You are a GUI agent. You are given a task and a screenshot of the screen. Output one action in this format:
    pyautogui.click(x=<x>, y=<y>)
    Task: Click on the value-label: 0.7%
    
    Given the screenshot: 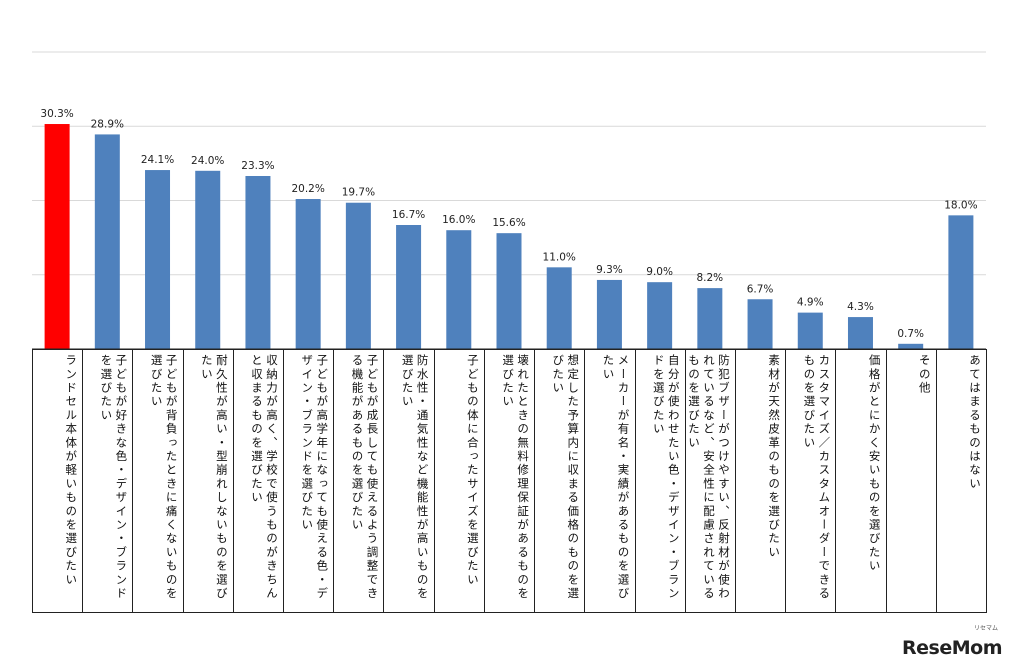 What is the action you would take?
    pyautogui.click(x=910, y=334)
    